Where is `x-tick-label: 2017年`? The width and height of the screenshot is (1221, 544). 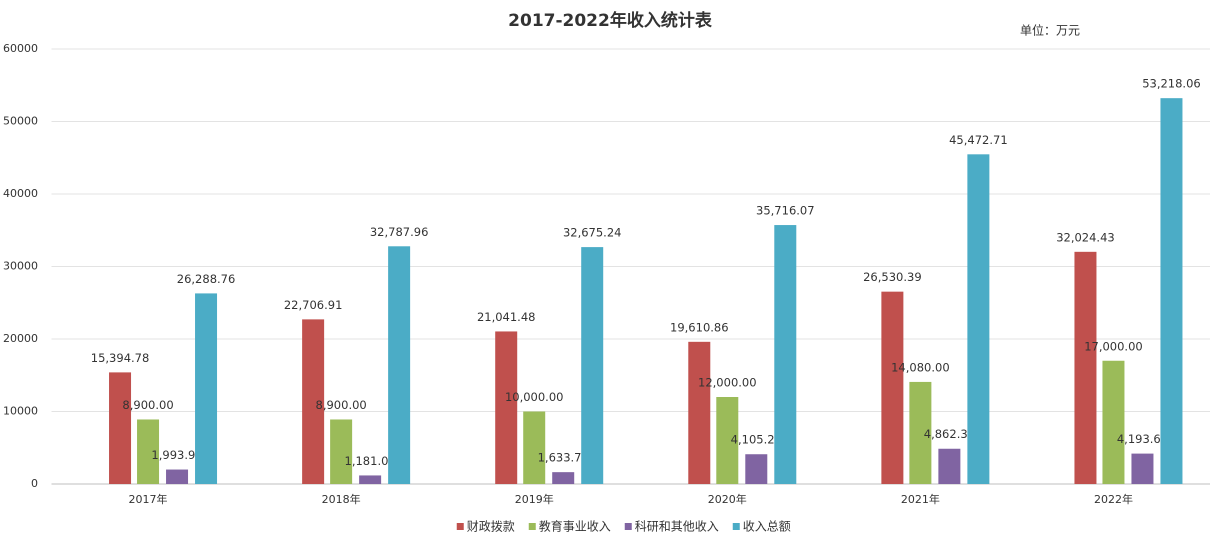
x-tick-label: 2017年 is located at coordinates (148, 499).